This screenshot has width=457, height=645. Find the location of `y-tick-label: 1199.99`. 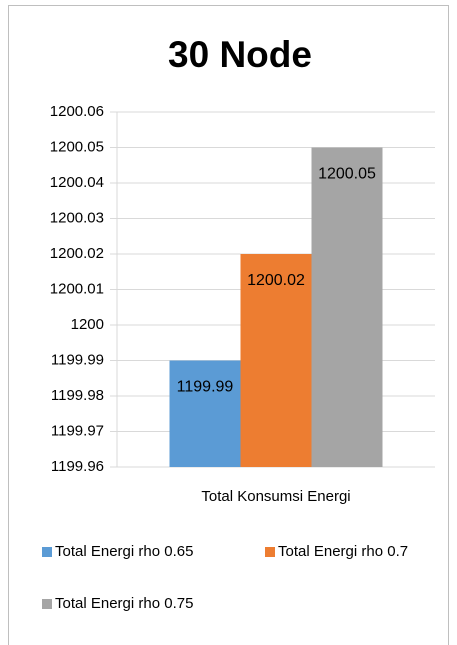

y-tick-label: 1199.99 is located at coordinates (77, 359).